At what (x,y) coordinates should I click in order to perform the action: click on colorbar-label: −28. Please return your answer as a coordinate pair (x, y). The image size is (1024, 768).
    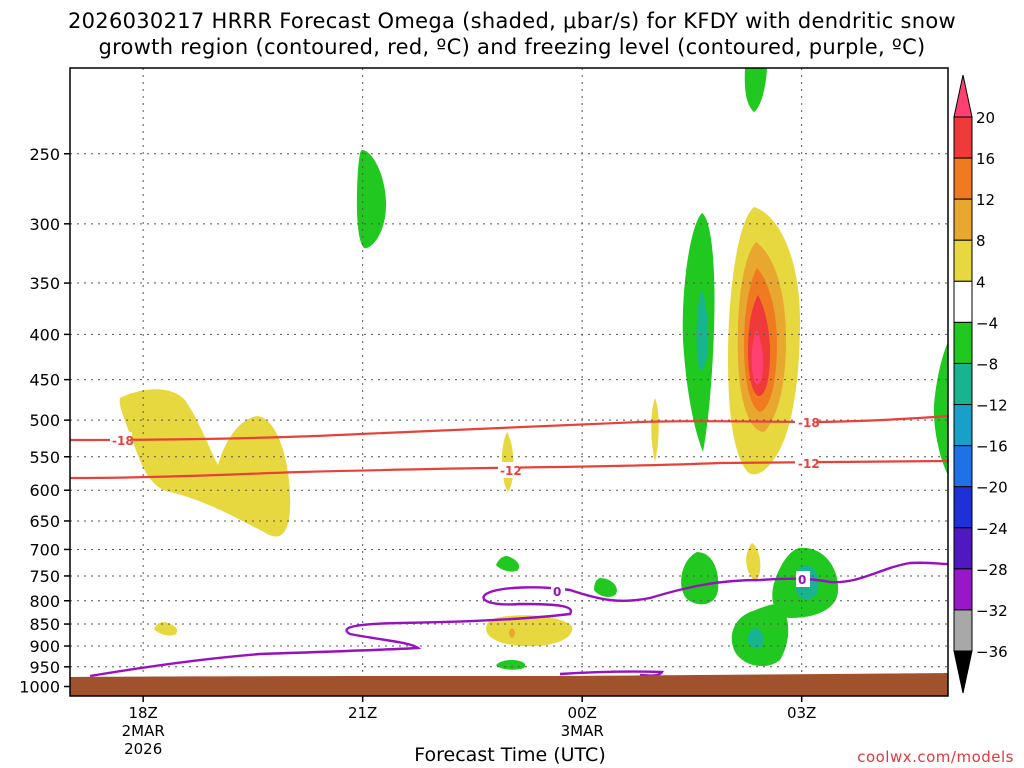
    Looking at the image, I should click on (992, 570).